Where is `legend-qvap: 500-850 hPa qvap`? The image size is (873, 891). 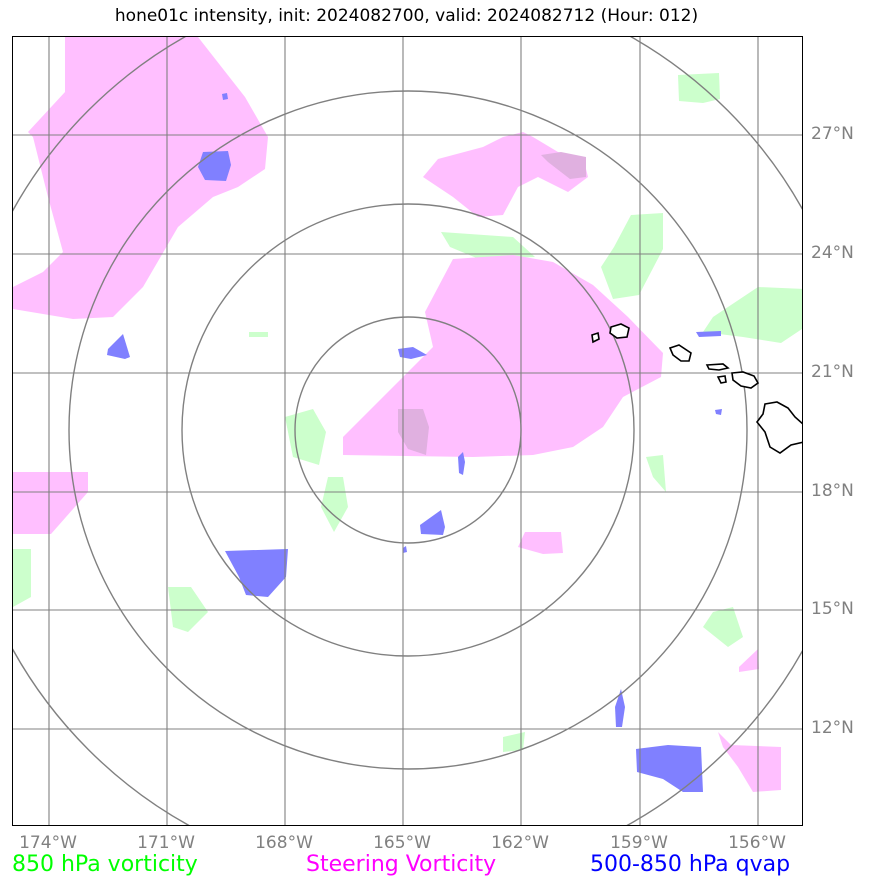 legend-qvap: 500-850 hPa qvap is located at coordinates (690, 864).